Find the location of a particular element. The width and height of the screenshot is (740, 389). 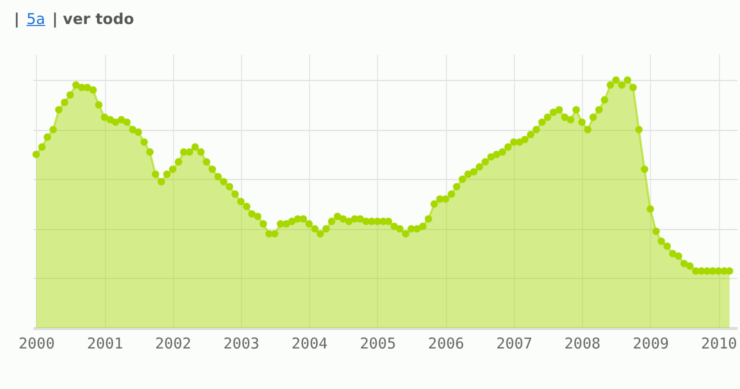

x-tick-label: 2005 is located at coordinates (378, 343).